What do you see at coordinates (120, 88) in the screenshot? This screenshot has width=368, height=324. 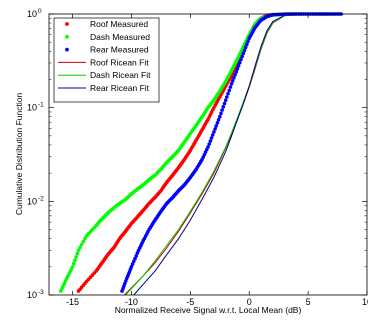 I see `legend-label-rear-ricean-fit: Rear Ricean Fit` at bounding box center [120, 88].